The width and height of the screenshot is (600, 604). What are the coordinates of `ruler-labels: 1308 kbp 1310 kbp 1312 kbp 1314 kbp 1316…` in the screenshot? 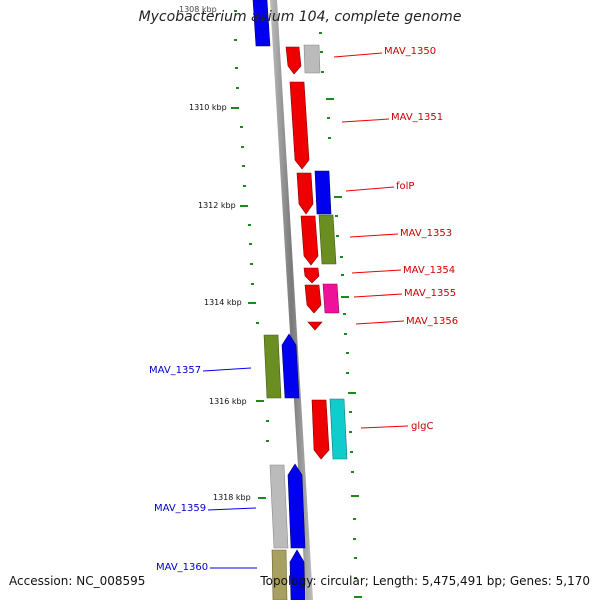 It's located at (215, 253).